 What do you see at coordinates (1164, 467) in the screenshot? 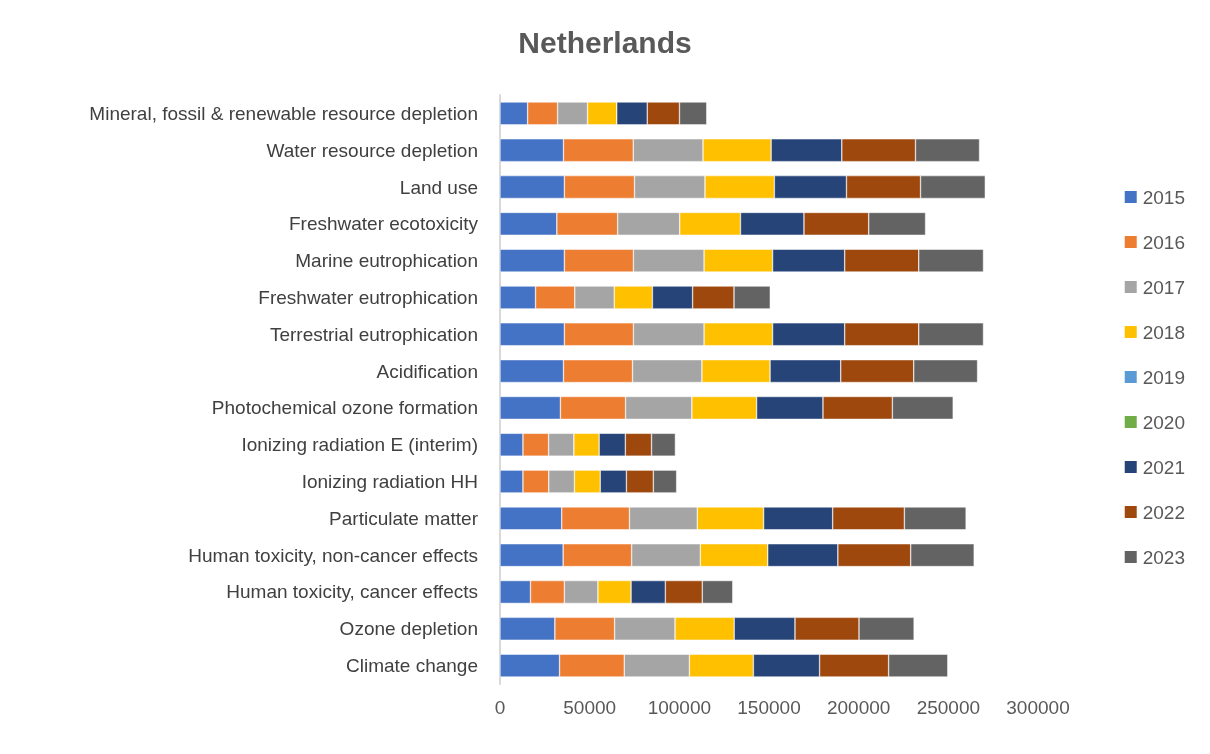
I see `legend-label: 2021` at bounding box center [1164, 467].